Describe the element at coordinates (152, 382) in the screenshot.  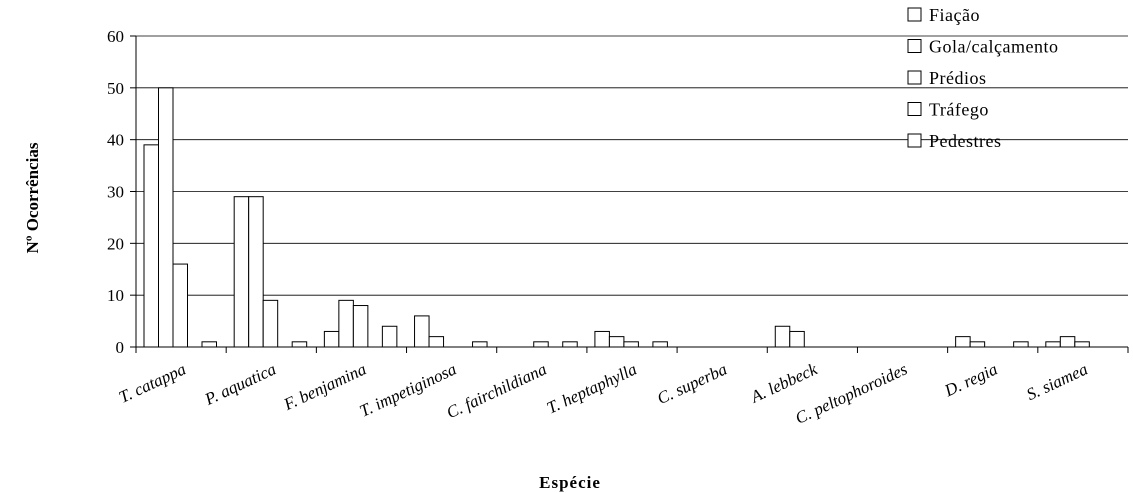
I see `x-tick-label: T. catappa` at that location.